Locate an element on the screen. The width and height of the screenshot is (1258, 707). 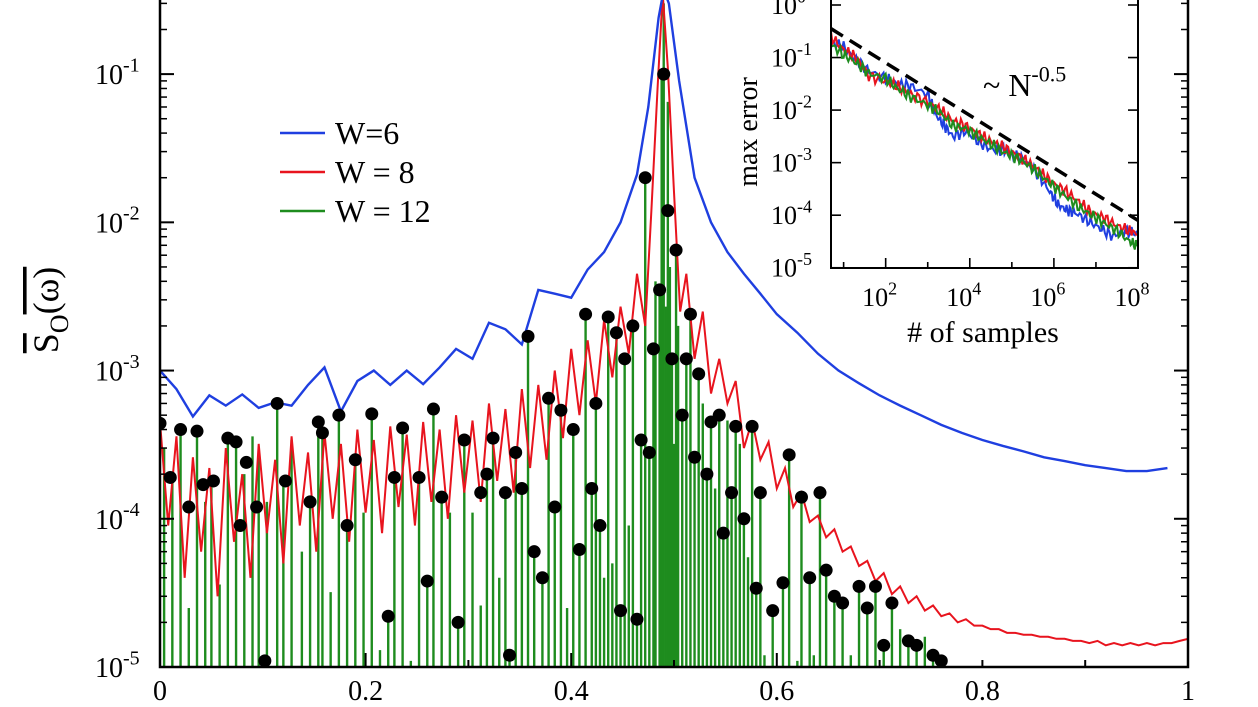
inset-series-line is located at coordinates (984, 146).